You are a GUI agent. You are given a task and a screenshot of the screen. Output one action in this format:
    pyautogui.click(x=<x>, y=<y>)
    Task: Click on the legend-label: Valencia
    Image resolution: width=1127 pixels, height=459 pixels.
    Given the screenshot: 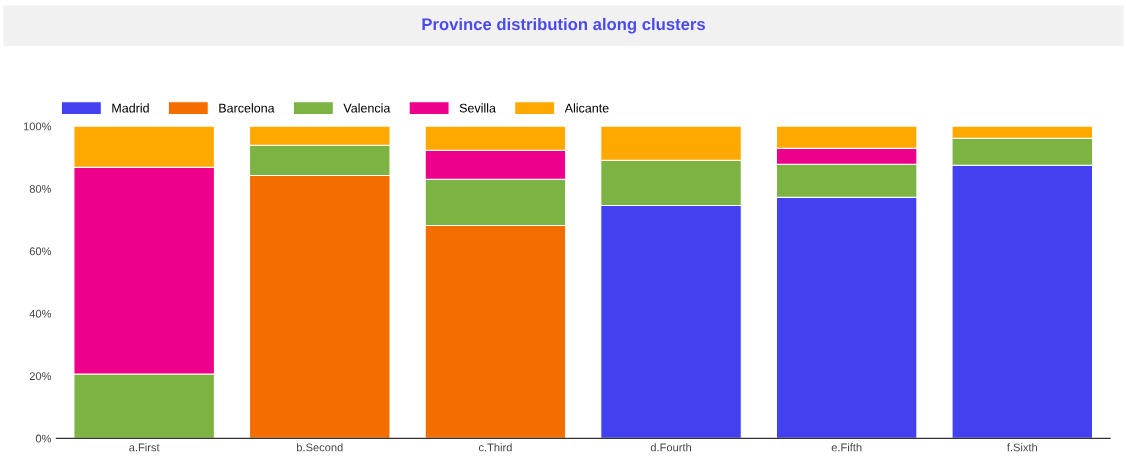 What is the action you would take?
    pyautogui.click(x=367, y=108)
    